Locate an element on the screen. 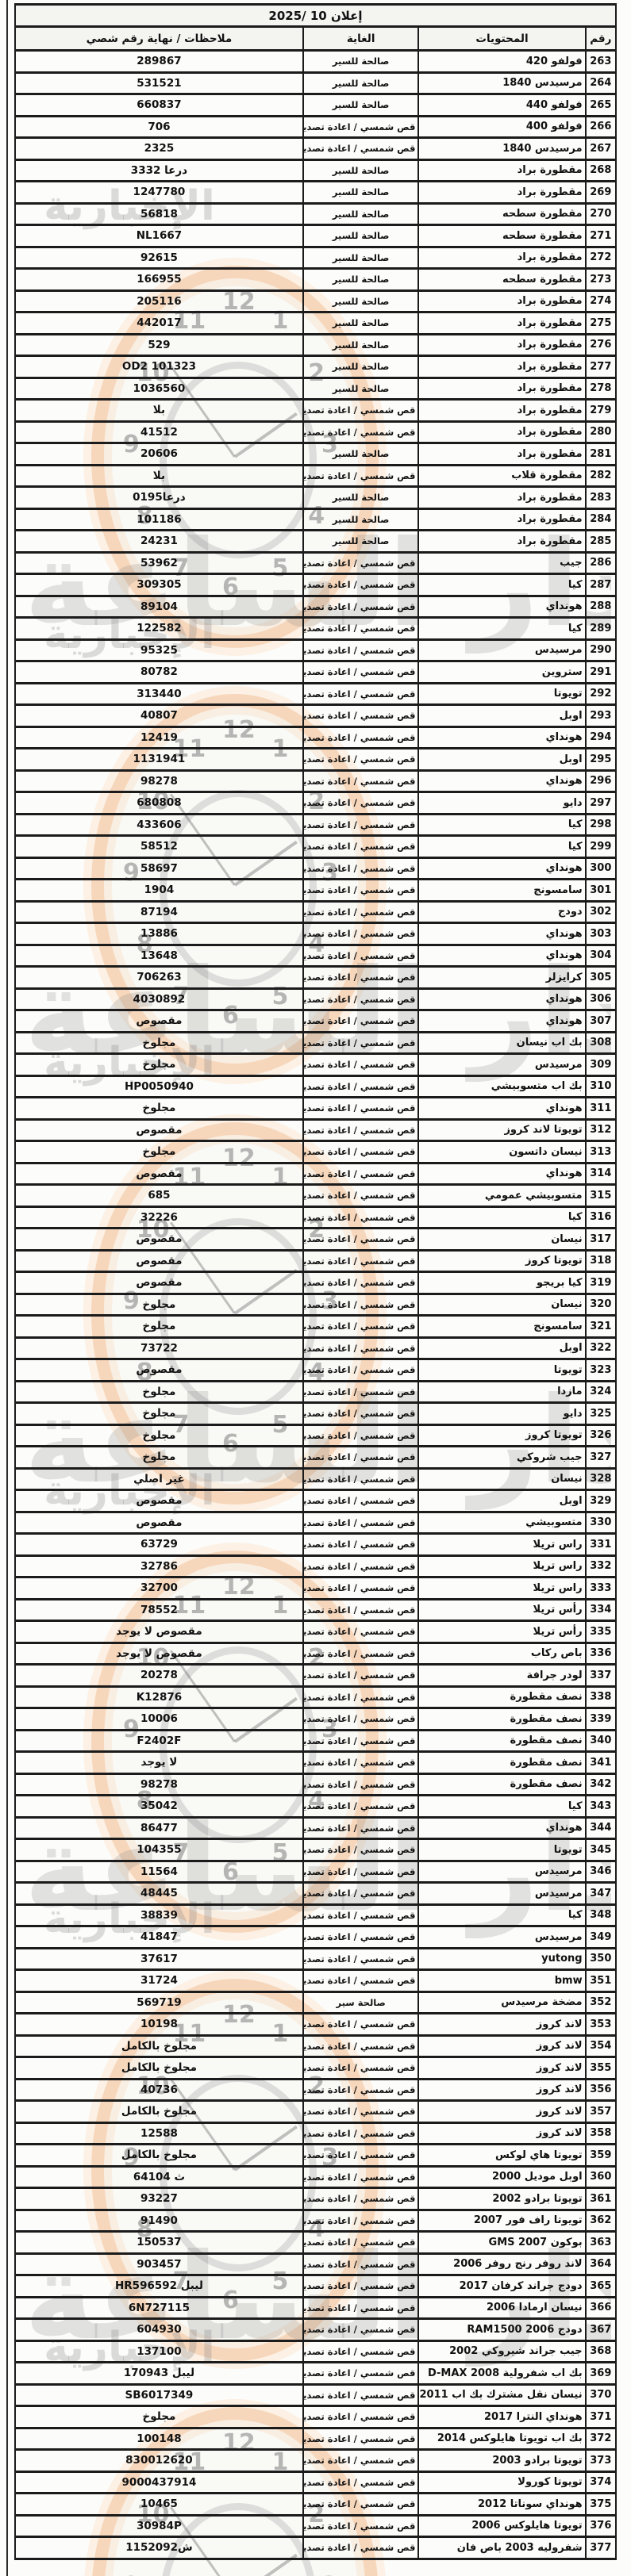 This screenshot has height=2576, width=631. cell-number: 336 is located at coordinates (601, 1653).